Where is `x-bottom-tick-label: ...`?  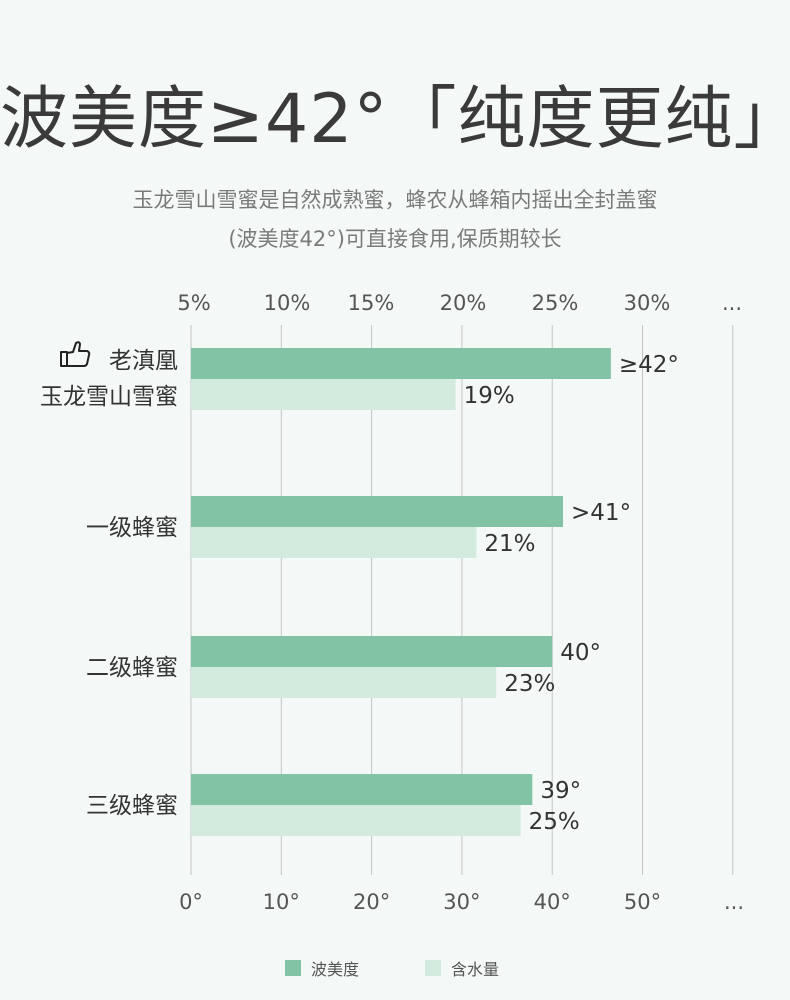 x-bottom-tick-label: ... is located at coordinates (734, 902).